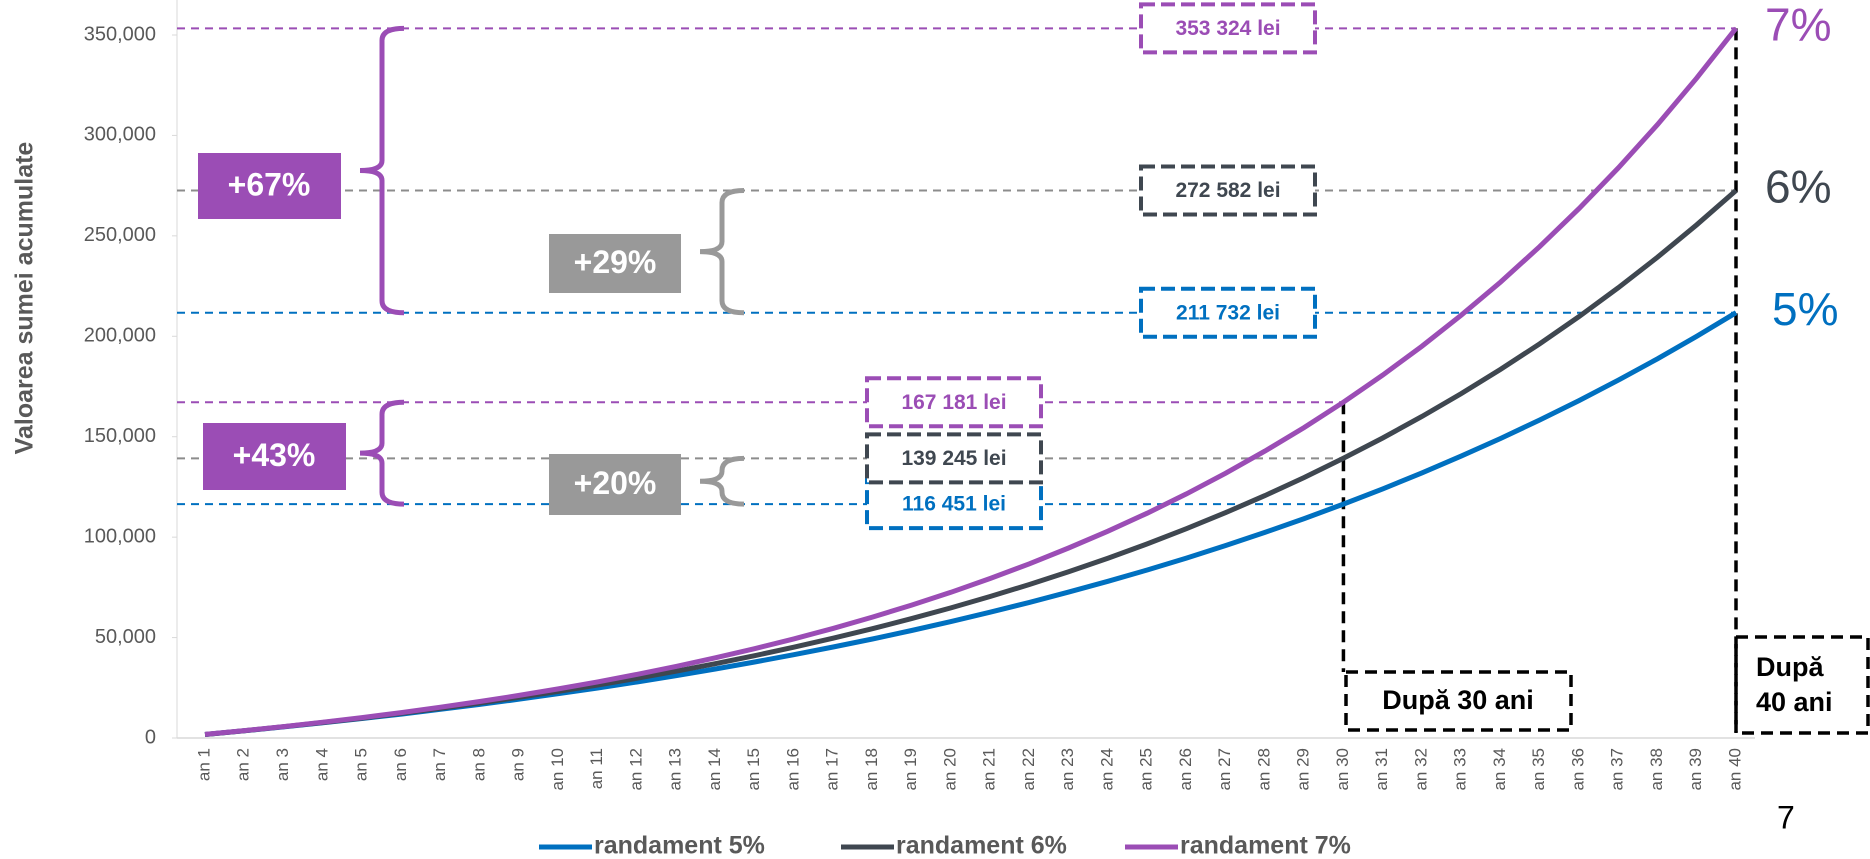  What do you see at coordinates (321, 764) in the screenshot?
I see `x-tick-label: an 4` at bounding box center [321, 764].